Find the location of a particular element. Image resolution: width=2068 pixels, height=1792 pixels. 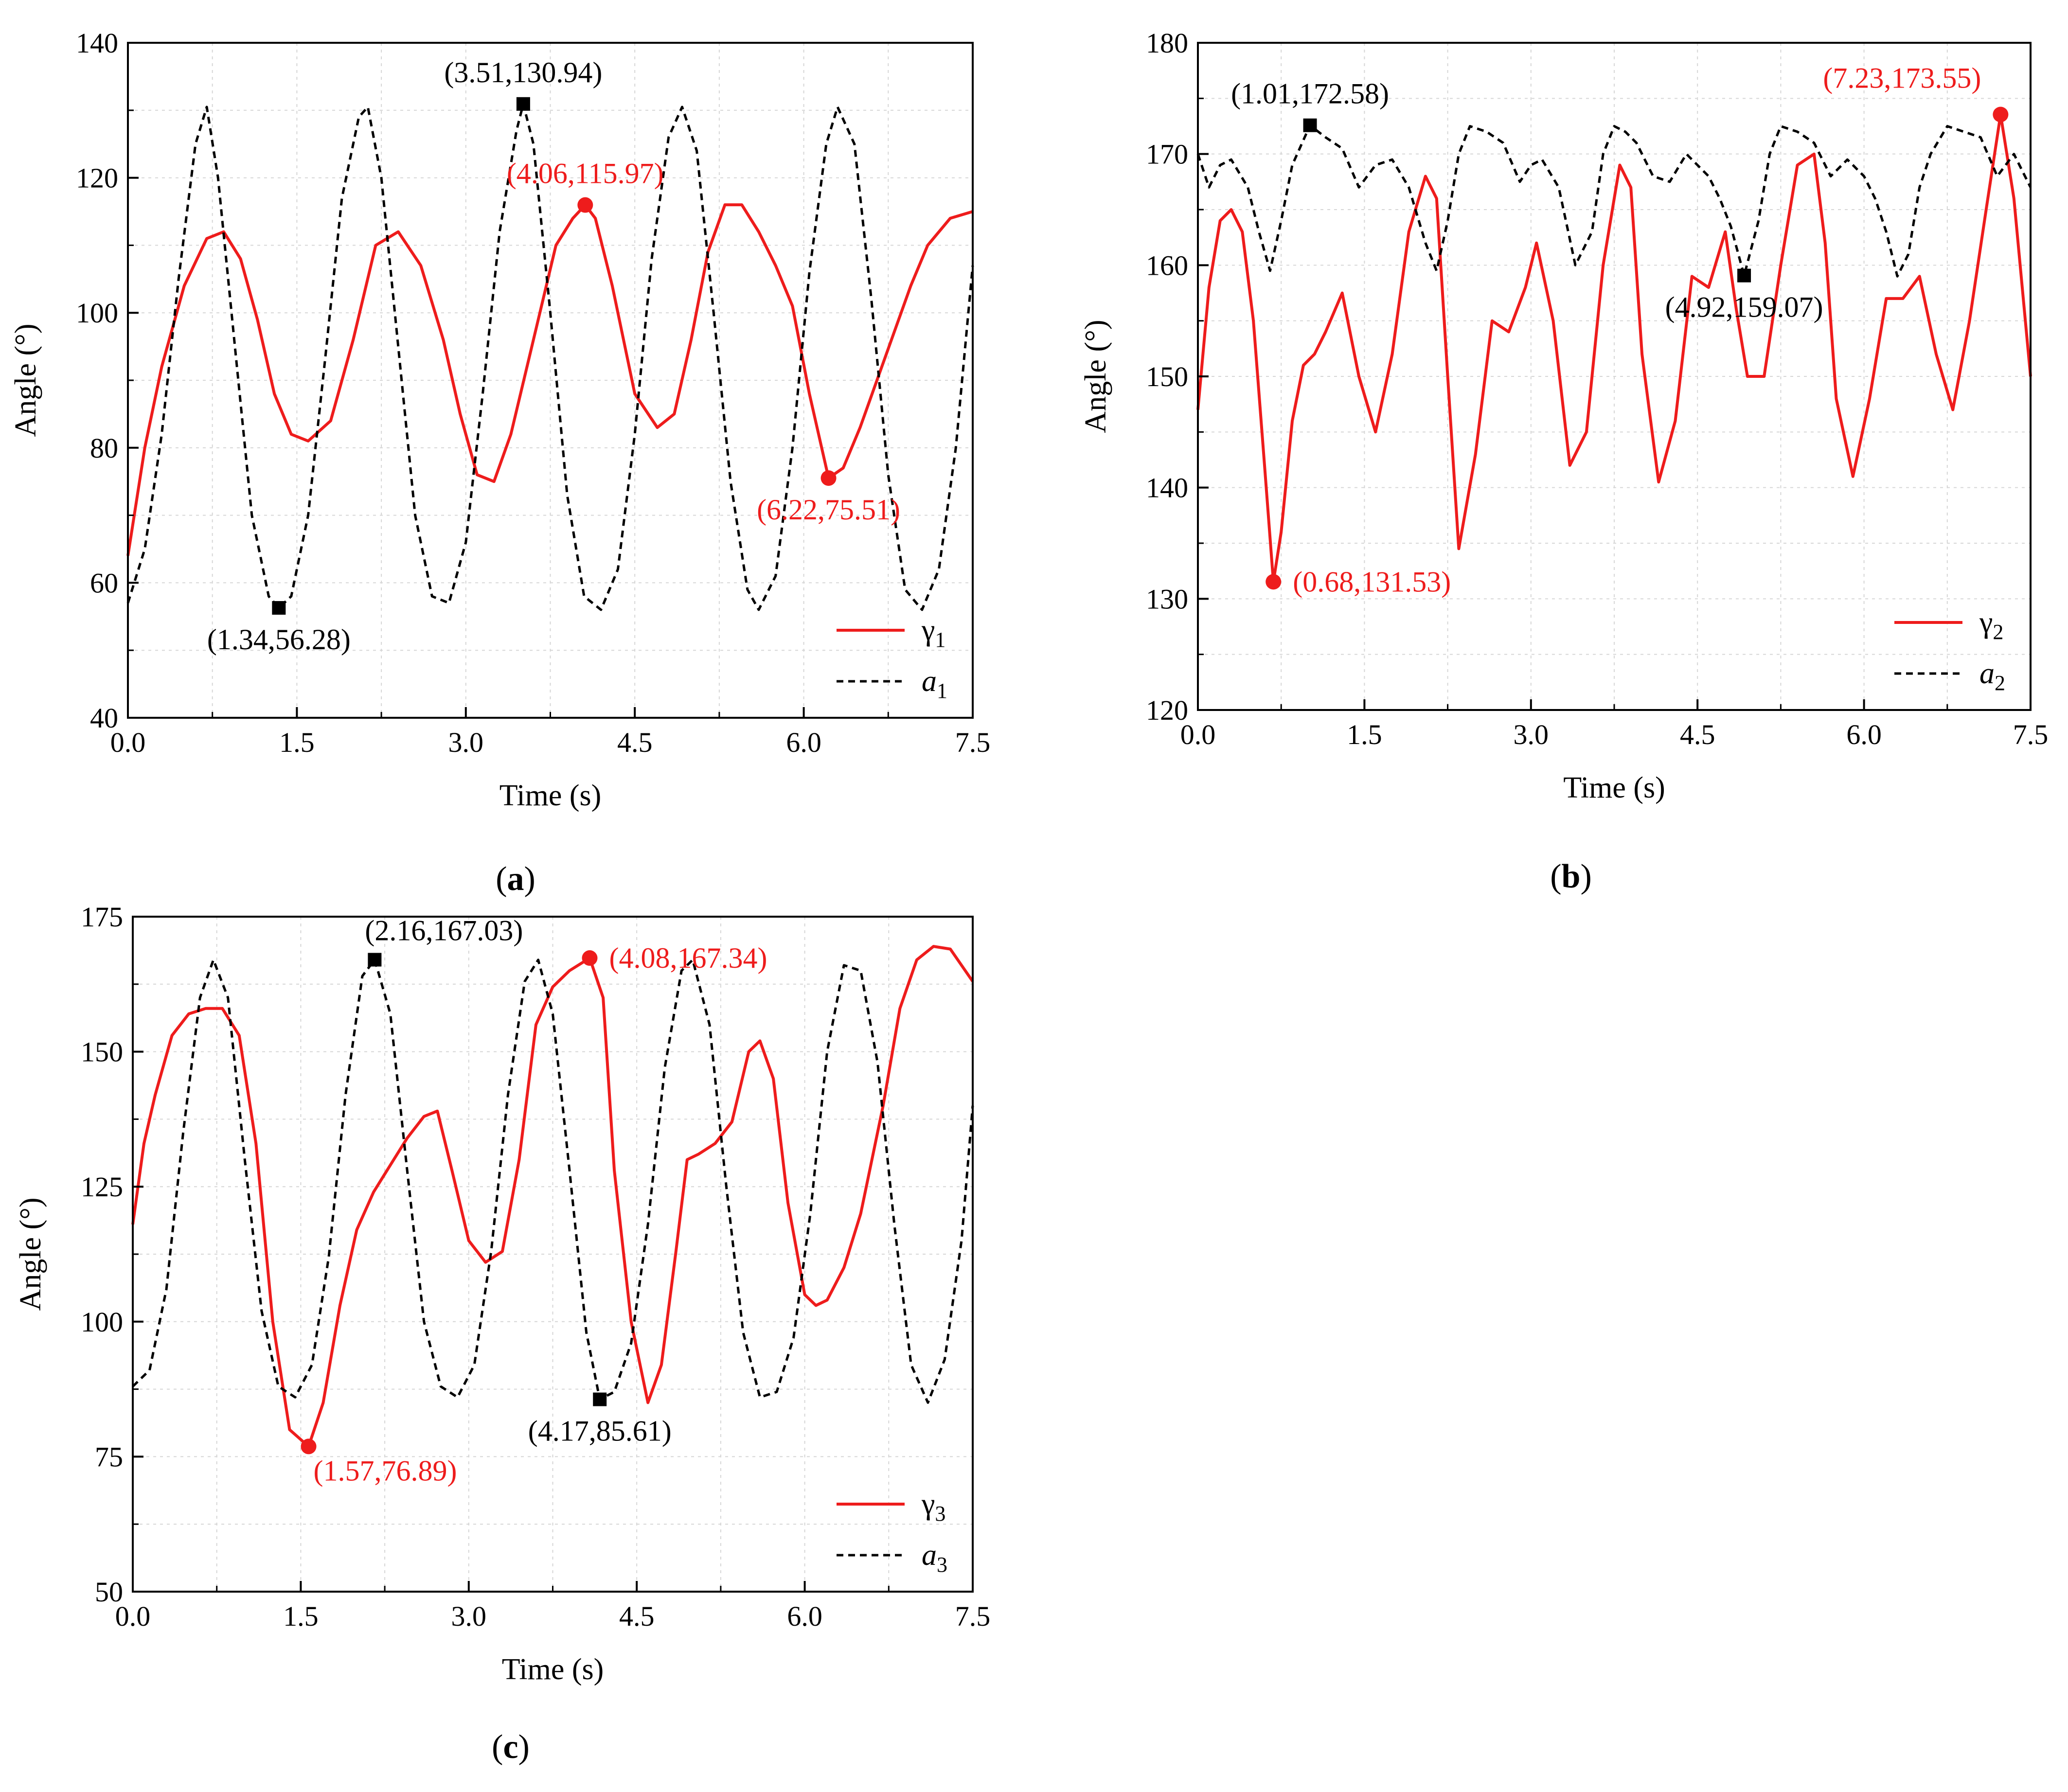

y-tick-label: 175 is located at coordinates (102, 917).